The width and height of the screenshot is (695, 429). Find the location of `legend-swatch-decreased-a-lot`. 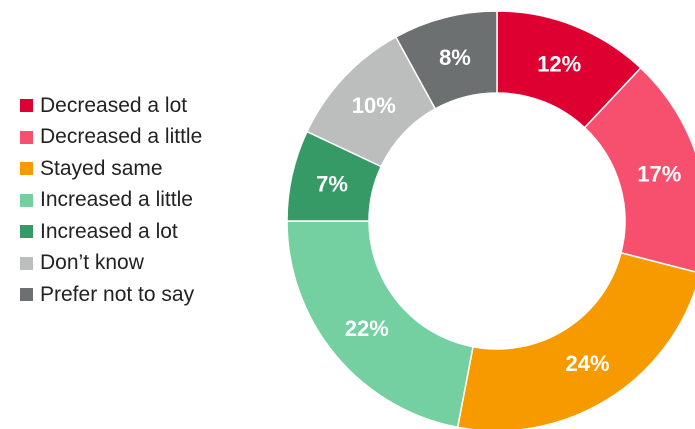

legend-swatch-decreased-a-lot is located at coordinates (26, 106).